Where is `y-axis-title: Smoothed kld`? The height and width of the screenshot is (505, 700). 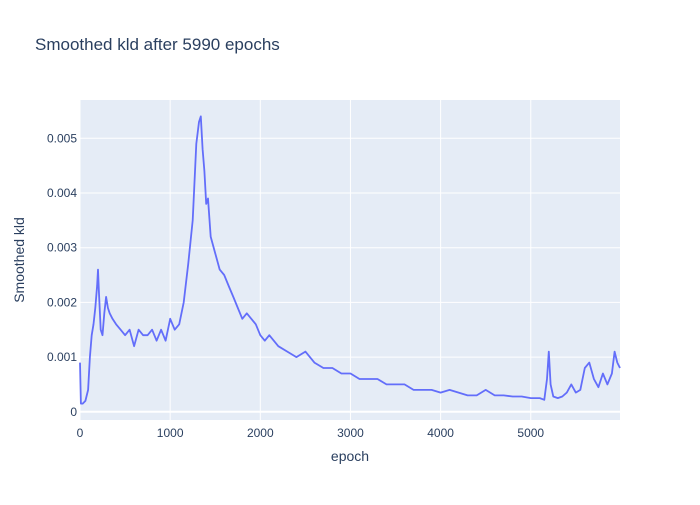 y-axis-title: Smoothed kld is located at coordinates (19, 260).